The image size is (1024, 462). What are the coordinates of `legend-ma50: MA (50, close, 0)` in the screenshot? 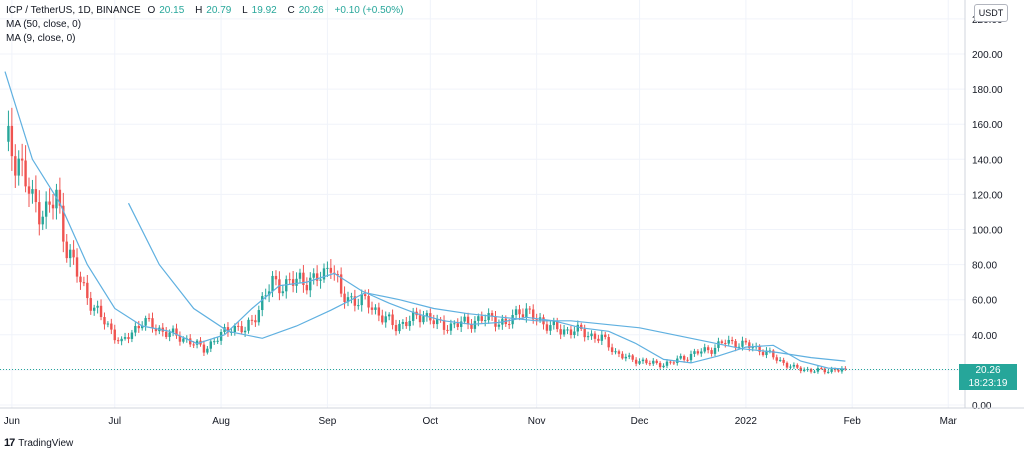 It's located at (44, 24).